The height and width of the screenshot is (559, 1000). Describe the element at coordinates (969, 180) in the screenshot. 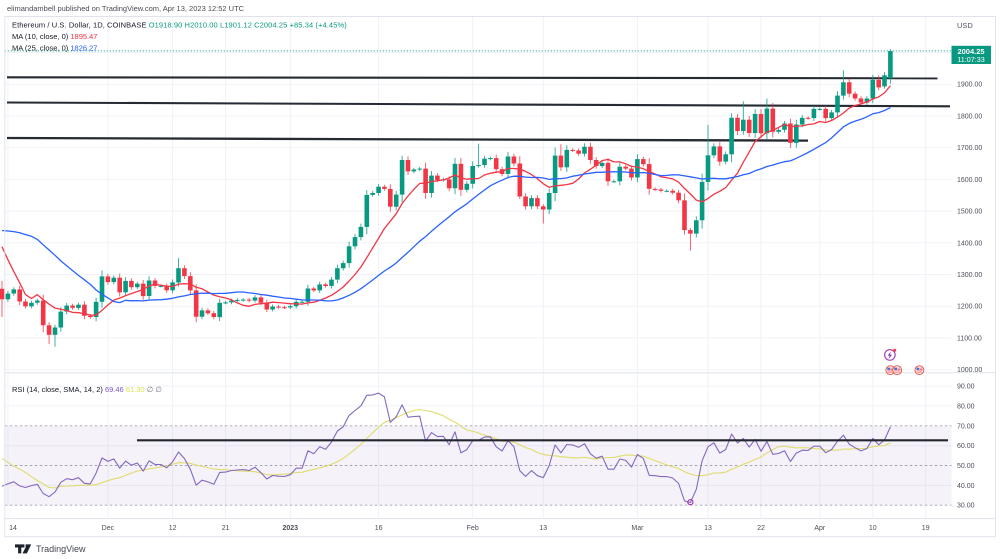

I see `svg-text: 1600.00` at that location.